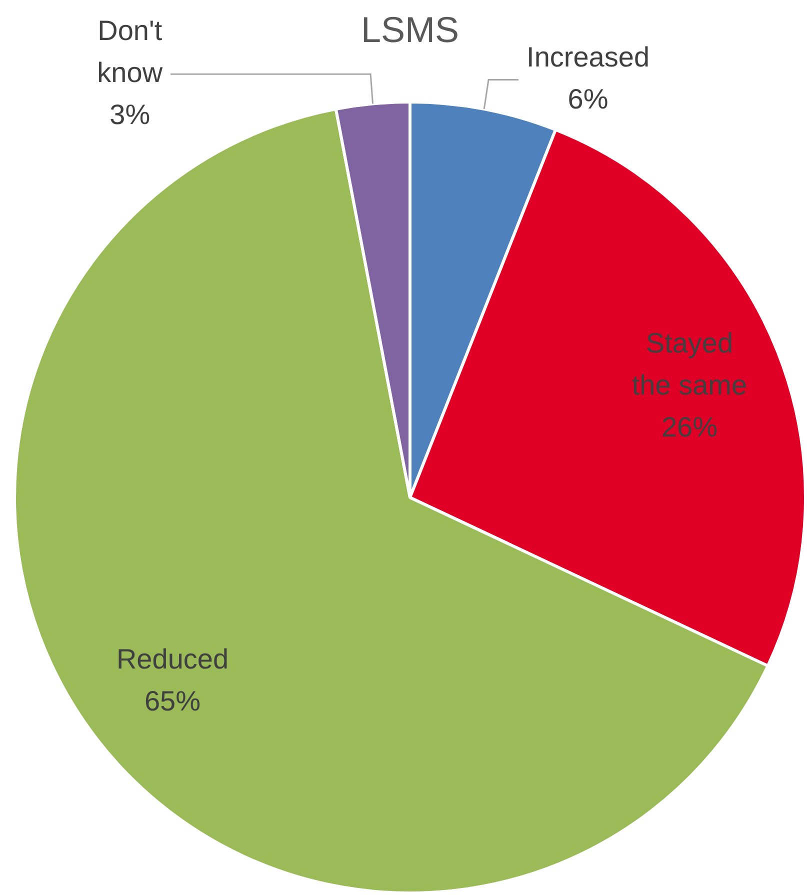 This screenshot has height=895, width=807. What do you see at coordinates (130, 51) in the screenshot?
I see `slice-label: Don't know` at bounding box center [130, 51].